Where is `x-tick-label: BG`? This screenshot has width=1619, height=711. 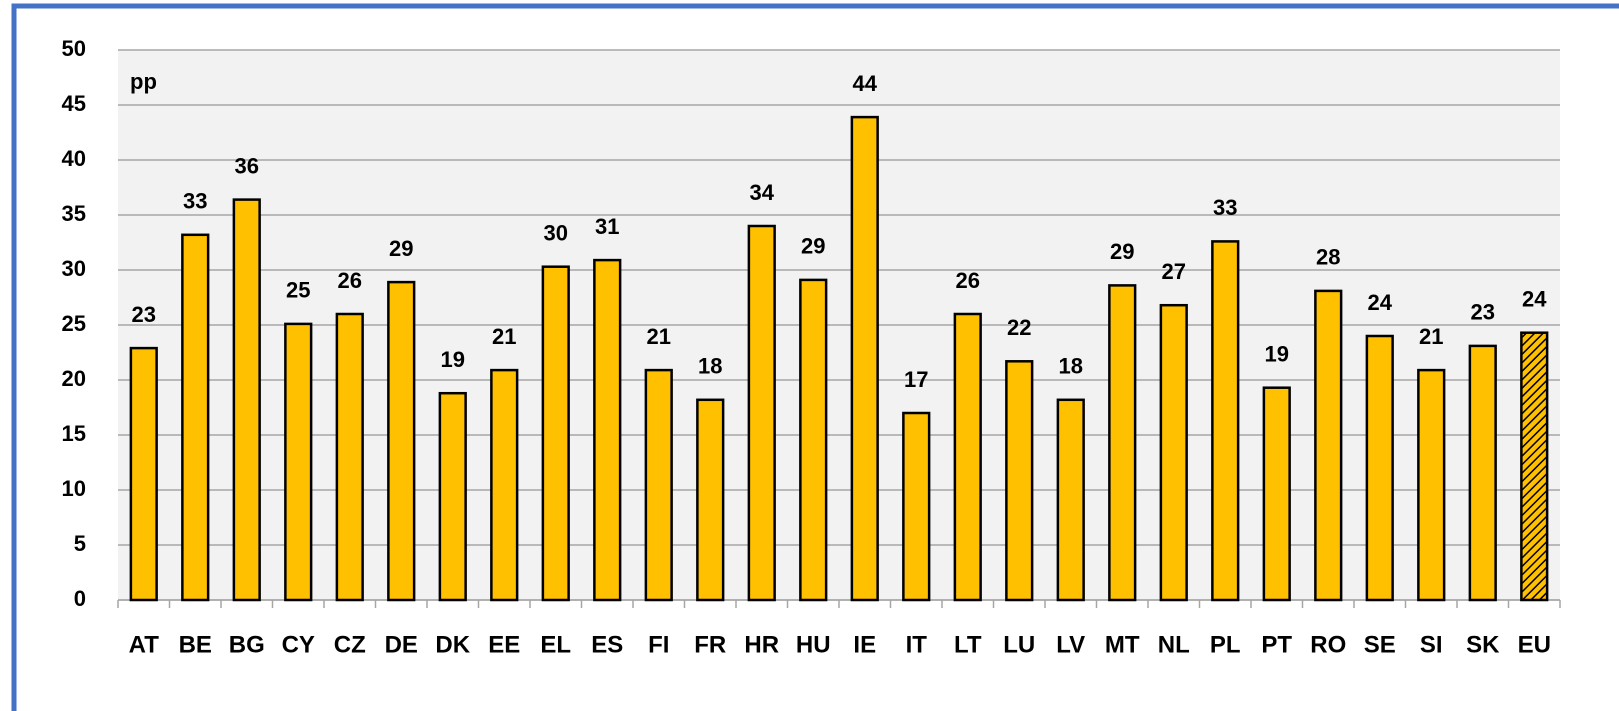 x-tick-label: BG is located at coordinates (247, 644).